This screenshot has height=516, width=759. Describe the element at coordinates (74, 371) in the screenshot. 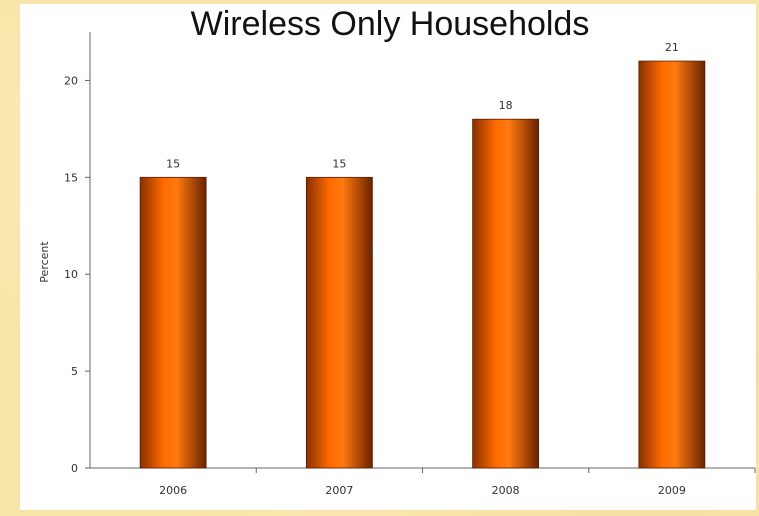

I see `y-tick-label: 5` at that location.